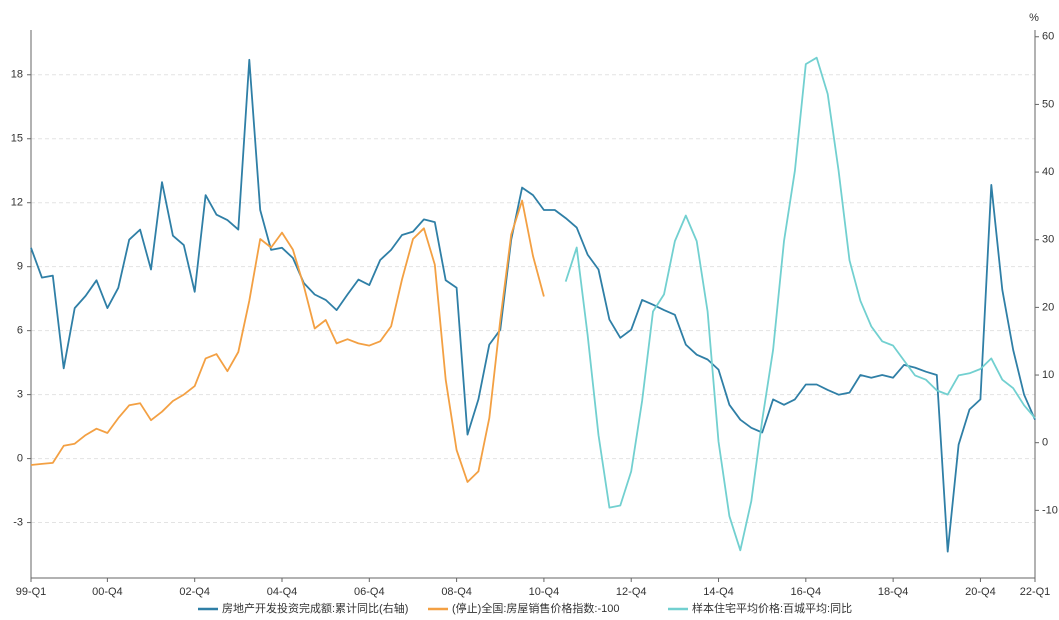 The width and height of the screenshot is (1059, 620). I want to click on y2-tick-label: -10, so click(1050, 510).